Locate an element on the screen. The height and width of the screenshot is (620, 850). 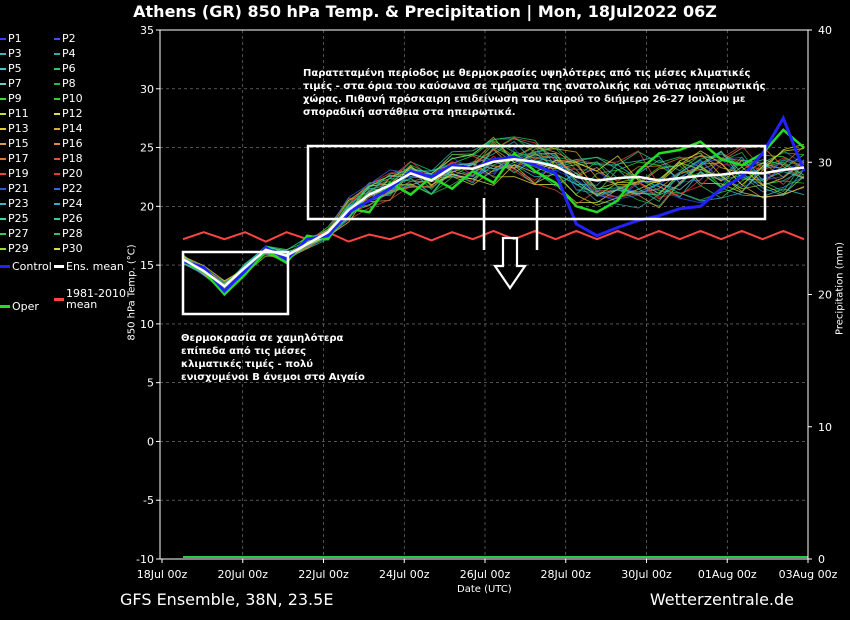
legend-item: P19 is located at coordinates (14, 173).